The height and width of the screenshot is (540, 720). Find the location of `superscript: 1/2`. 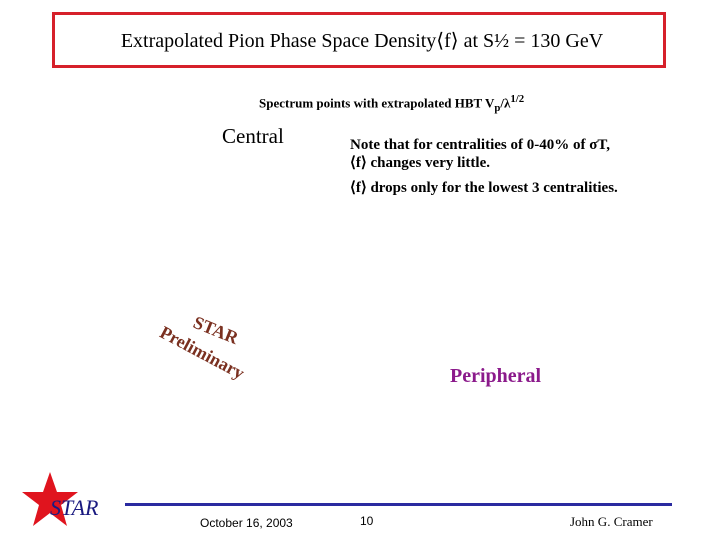

superscript: 1/2 is located at coordinates (517, 99).